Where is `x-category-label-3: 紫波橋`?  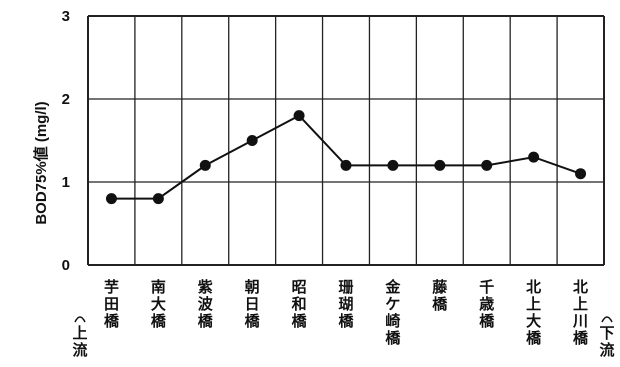 x-category-label-3: 紫波橋 is located at coordinates (206, 304).